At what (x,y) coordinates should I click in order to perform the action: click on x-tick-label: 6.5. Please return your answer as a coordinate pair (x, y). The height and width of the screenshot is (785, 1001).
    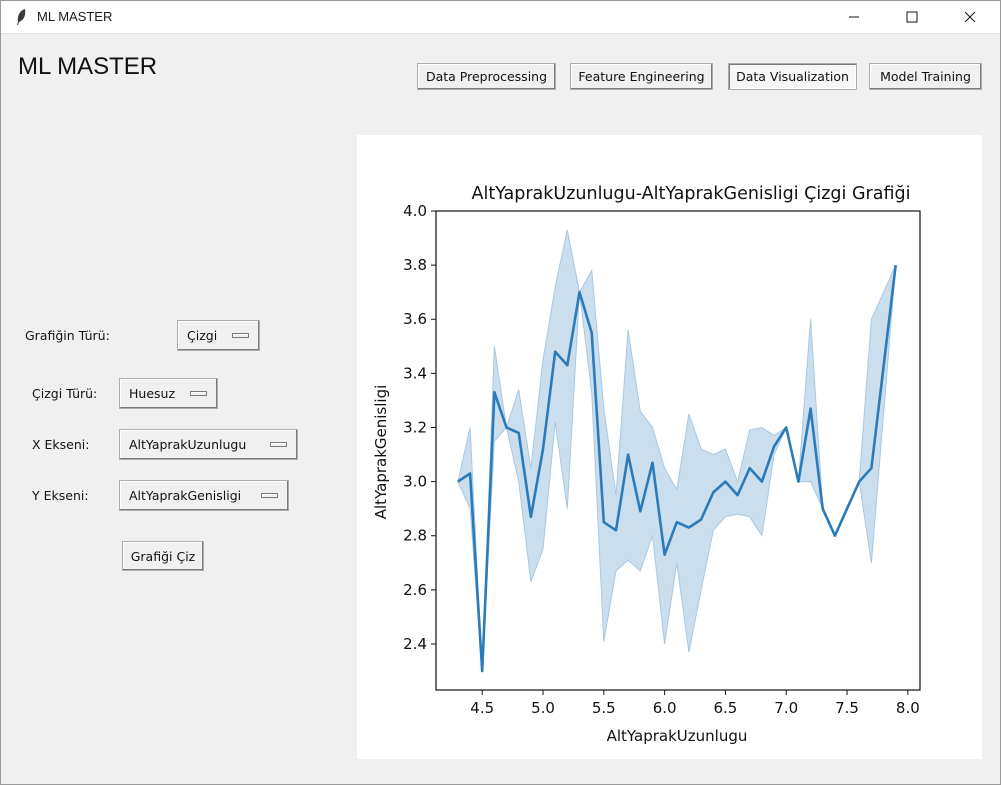
    Looking at the image, I should click on (725, 708).